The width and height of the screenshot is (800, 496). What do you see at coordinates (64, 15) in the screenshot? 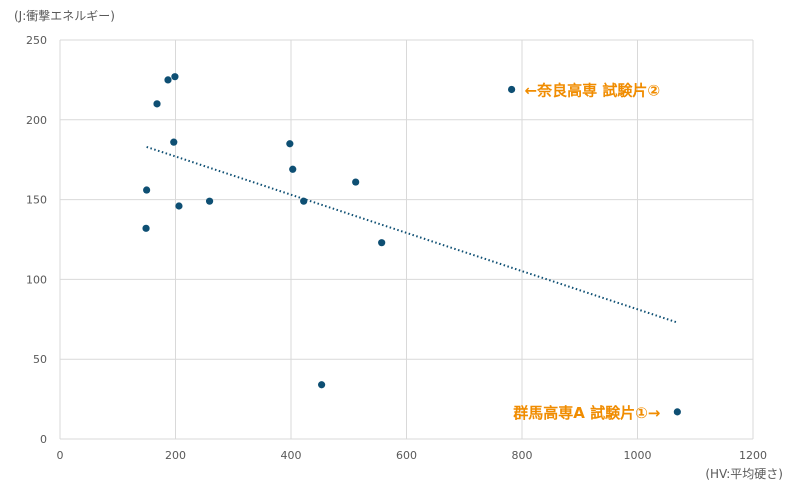
I see `y-axis-title: (J:衝撃エネルギー)` at bounding box center [64, 15].